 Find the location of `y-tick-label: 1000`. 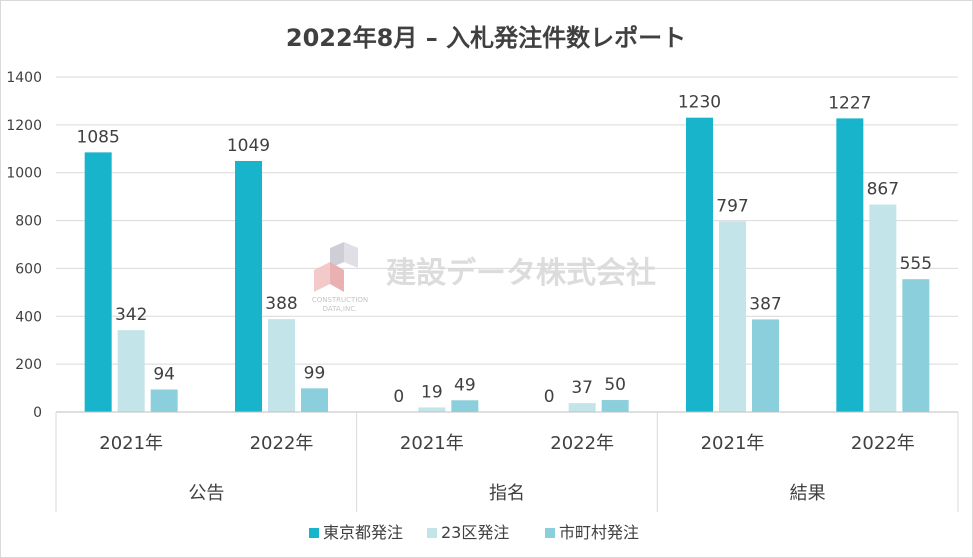

y-tick-label: 1000 is located at coordinates (24, 174).